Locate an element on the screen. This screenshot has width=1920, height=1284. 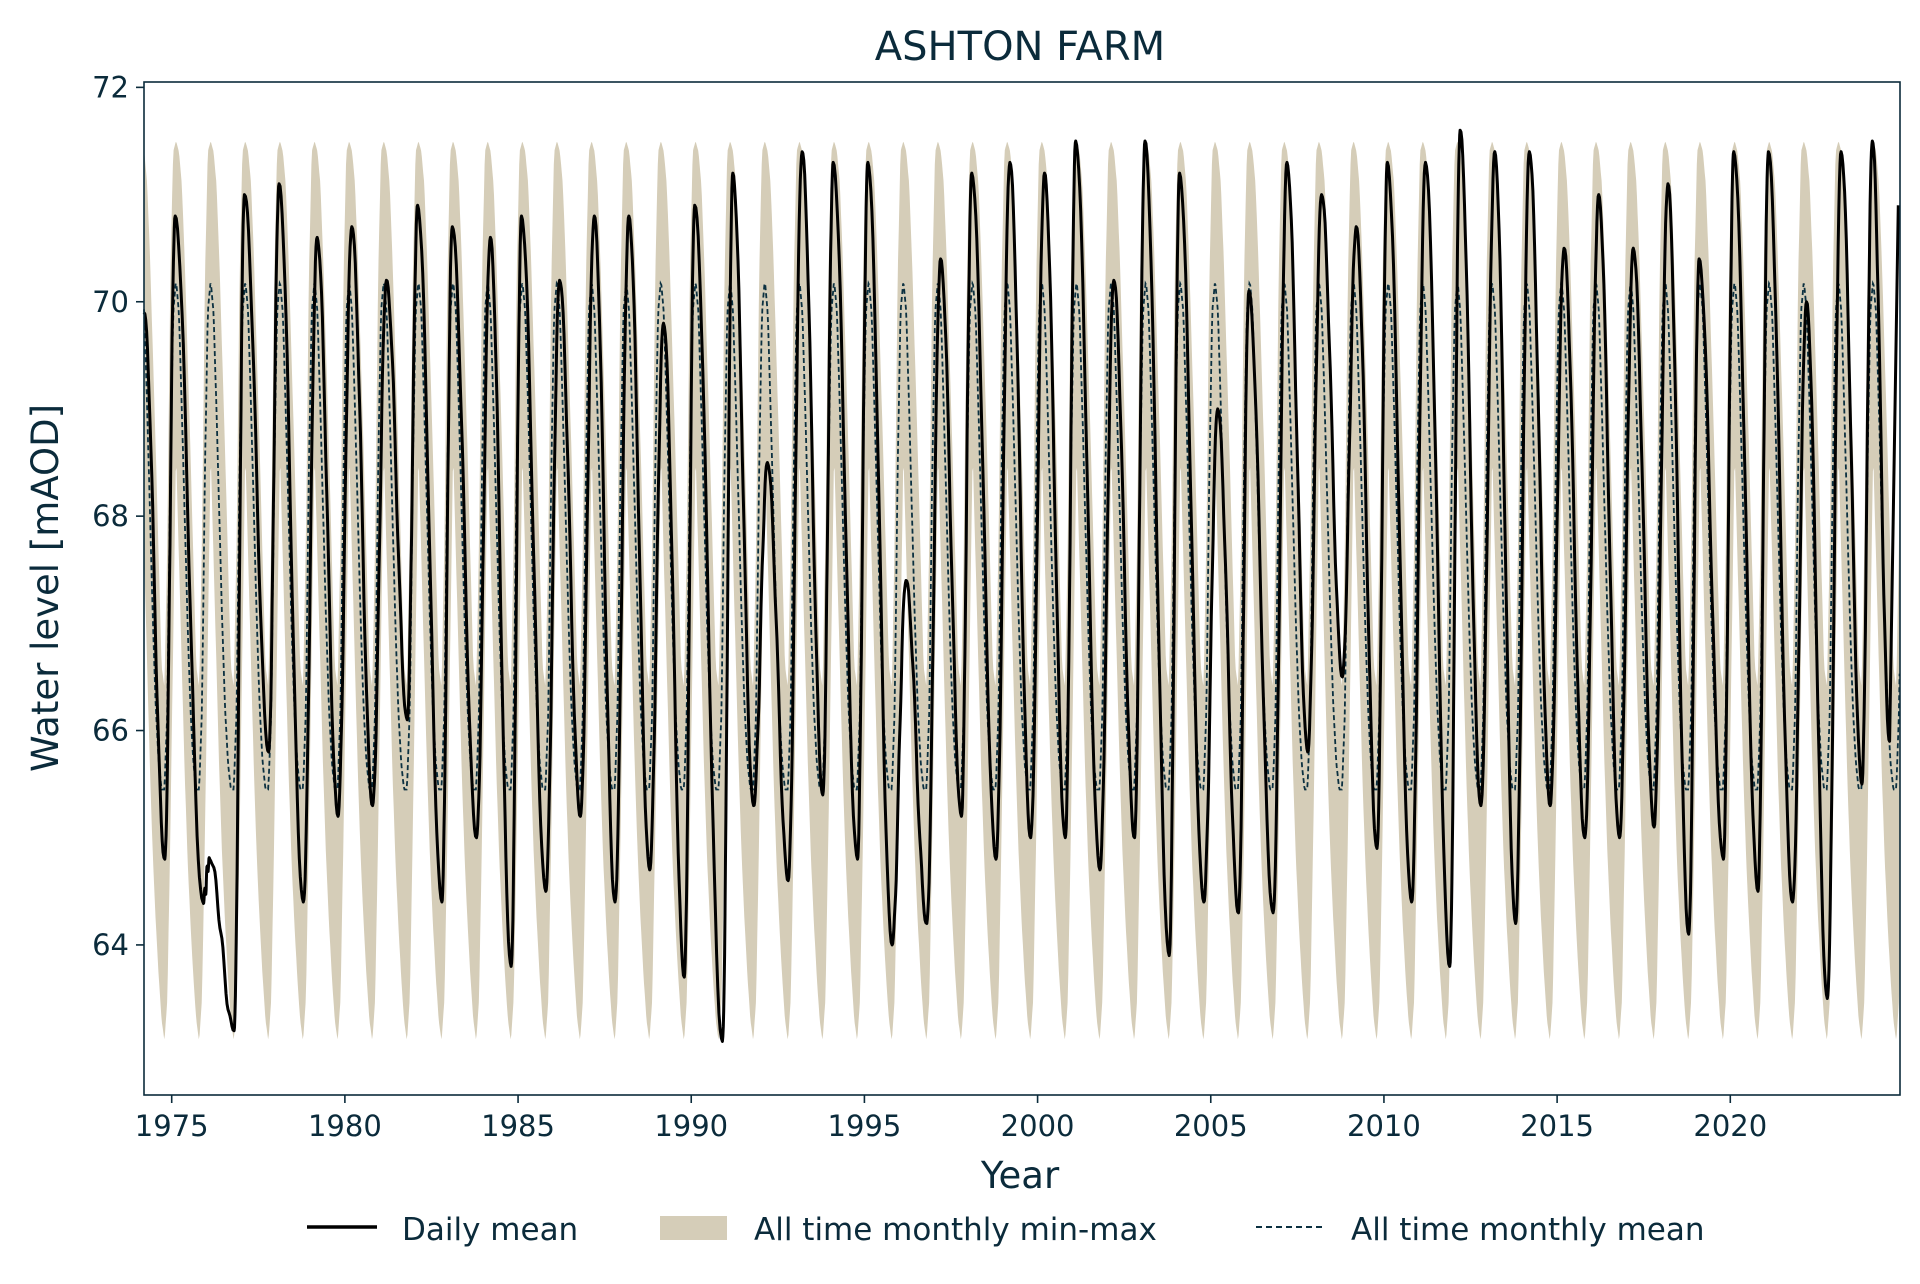
chart-title: ASHTON FARM is located at coordinates (1020, 47).